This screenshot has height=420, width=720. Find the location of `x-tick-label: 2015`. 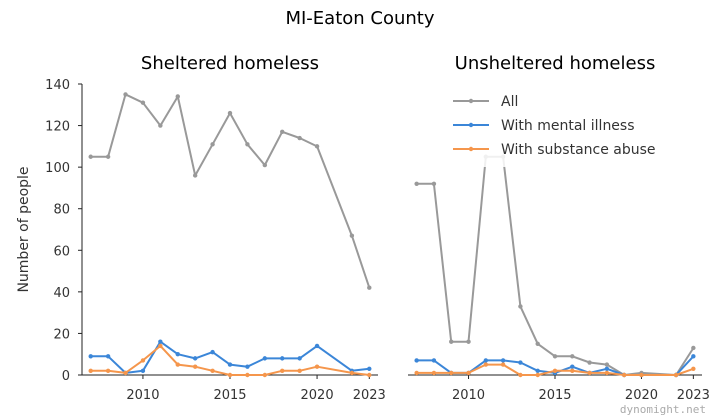

x-tick-label: 2015 is located at coordinates (554, 395).